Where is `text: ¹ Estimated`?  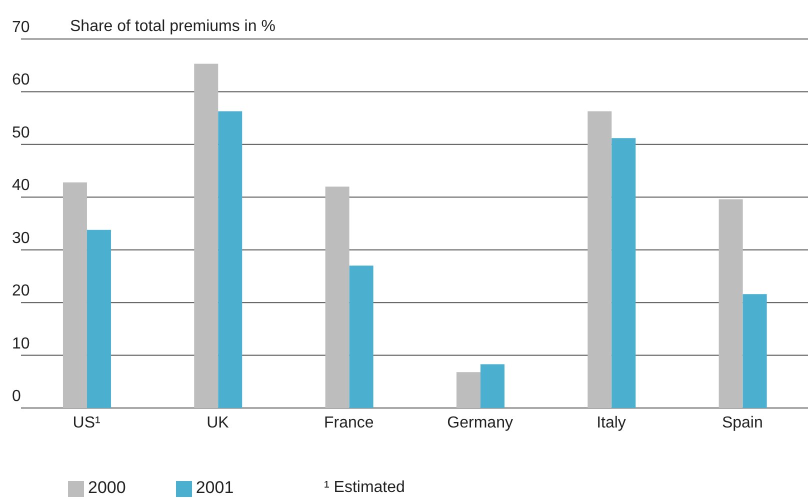 text: ¹ Estimated is located at coordinates (364, 488).